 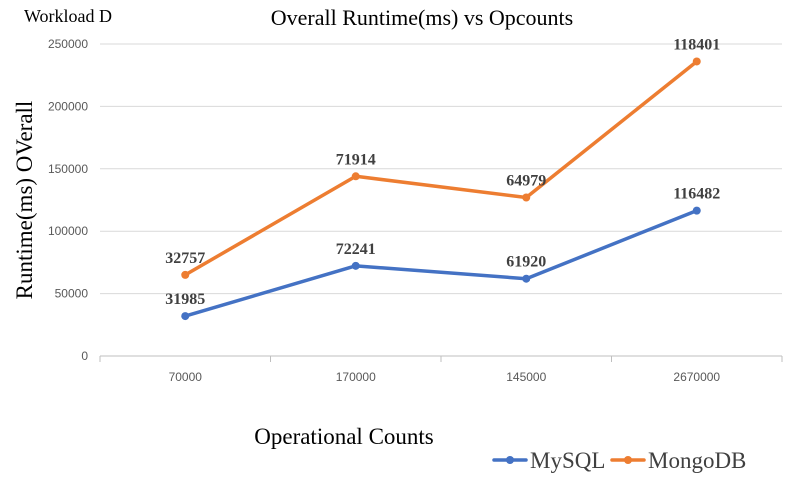 I want to click on y-tick-labels: 0 50000 100000 150000 200000 250000, so click(x=68, y=200).